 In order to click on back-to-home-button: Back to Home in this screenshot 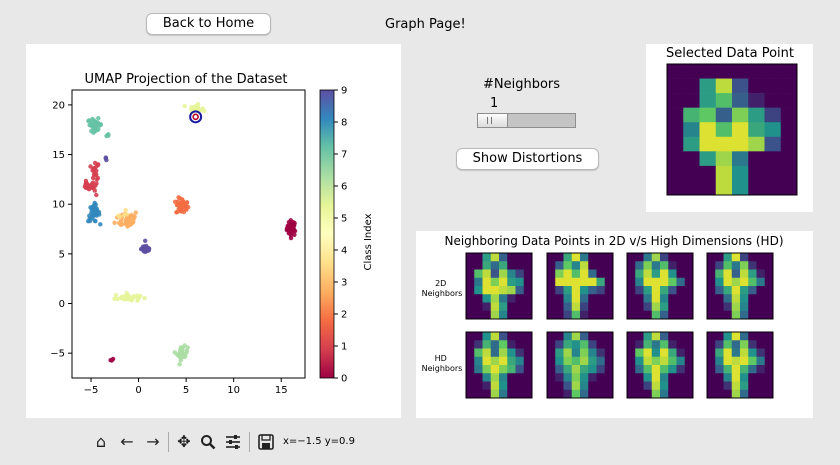, I will do `click(208, 24)`.